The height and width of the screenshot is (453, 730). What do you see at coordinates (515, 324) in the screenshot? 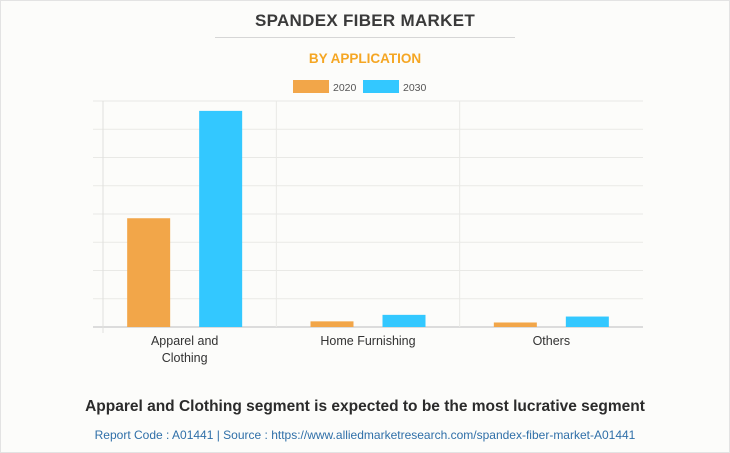
I see `bar-2020-others` at bounding box center [515, 324].